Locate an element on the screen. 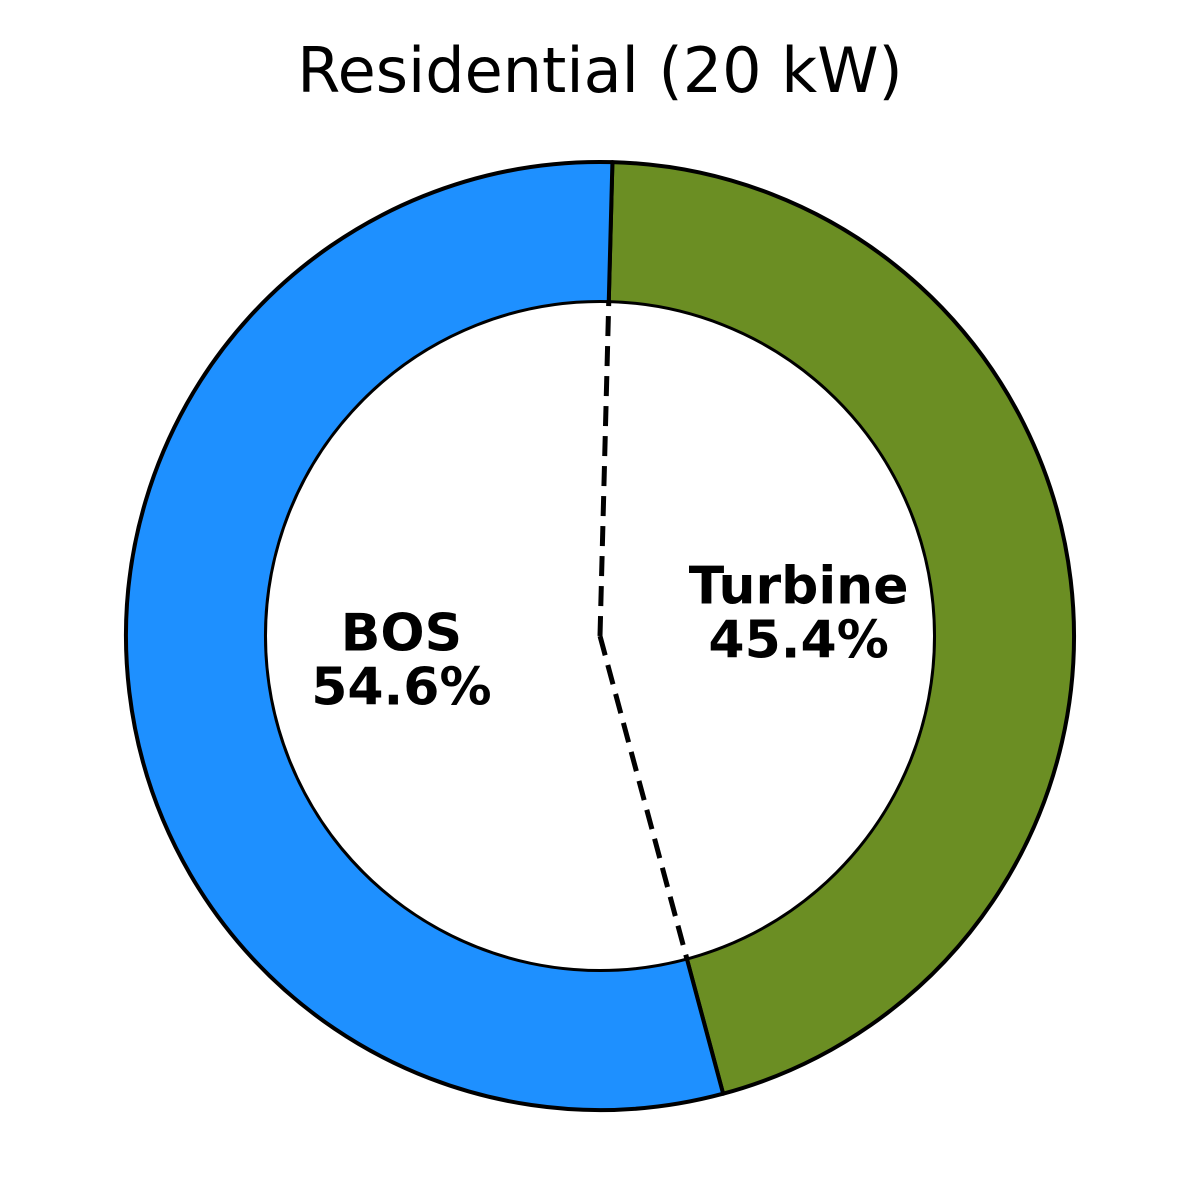 The height and width of the screenshot is (1200, 1200). slice-value-turbine: 45.4% is located at coordinates (798, 640).